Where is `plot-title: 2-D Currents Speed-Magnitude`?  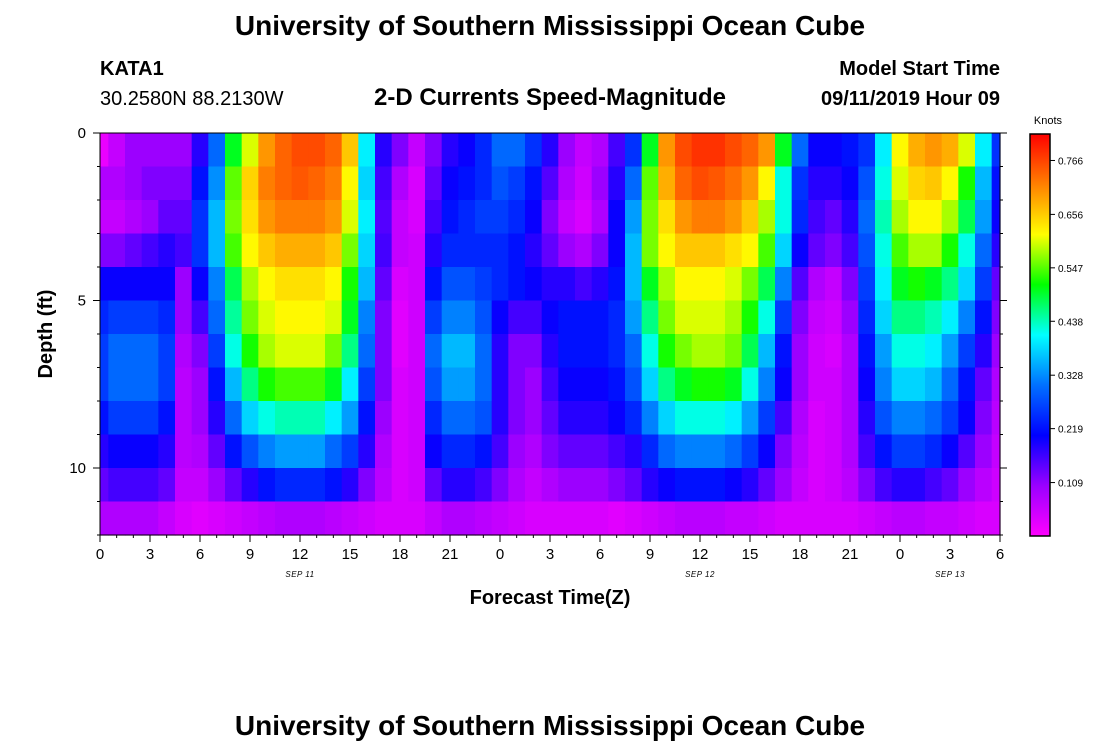
plot-title: 2-D Currents Speed-Magnitude is located at coordinates (550, 97).